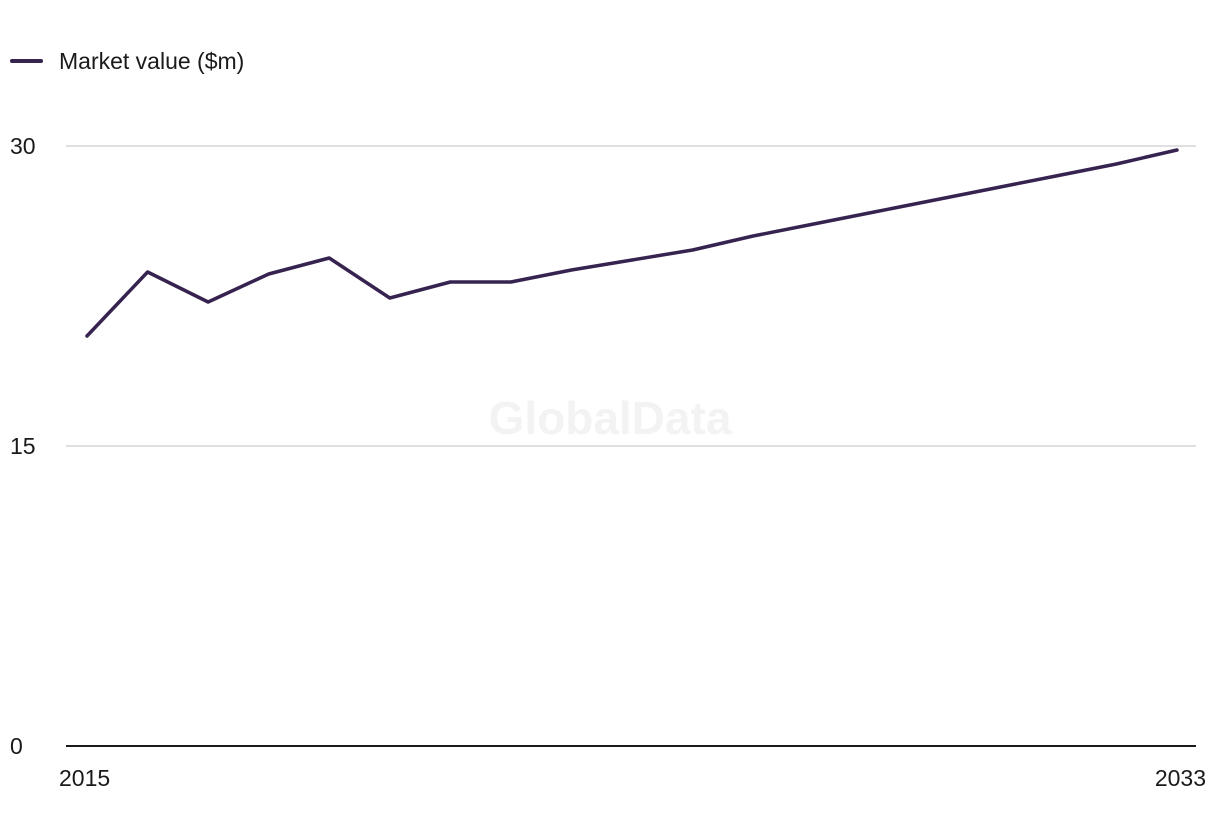 The image size is (1220, 836). I want to click on x-tick-label: 2033, so click(1180, 778).